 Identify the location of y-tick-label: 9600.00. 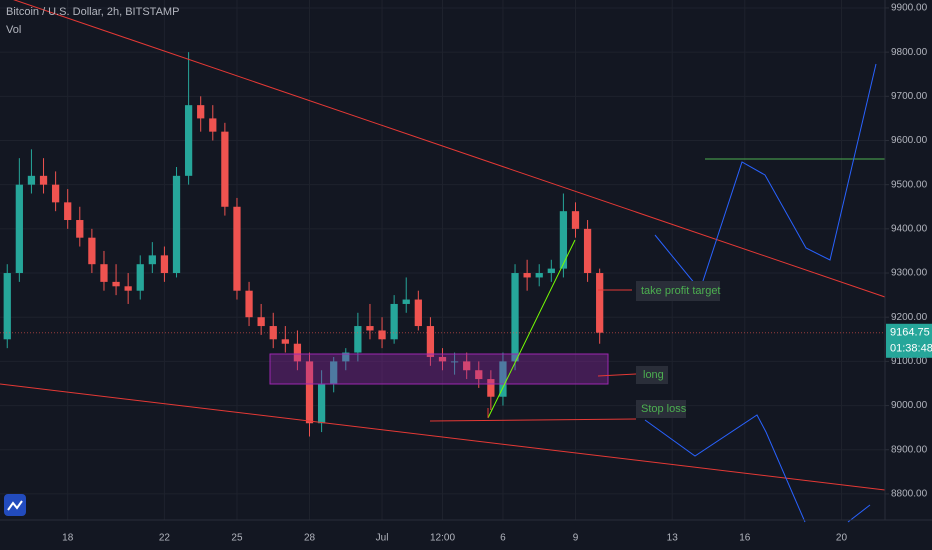
(909, 140).